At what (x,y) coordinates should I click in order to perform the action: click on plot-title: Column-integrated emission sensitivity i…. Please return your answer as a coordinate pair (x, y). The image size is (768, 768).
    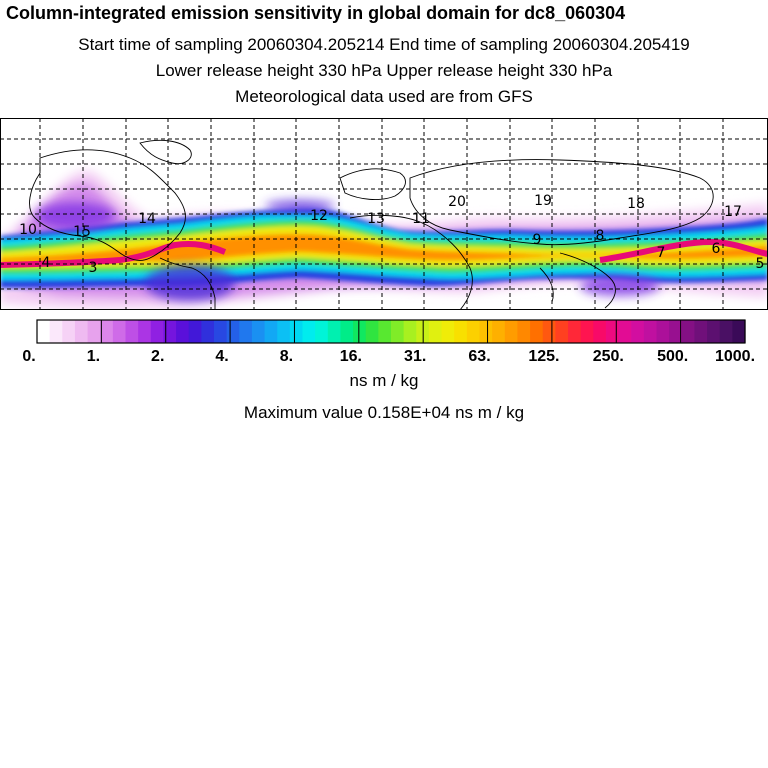
    Looking at the image, I should click on (316, 13).